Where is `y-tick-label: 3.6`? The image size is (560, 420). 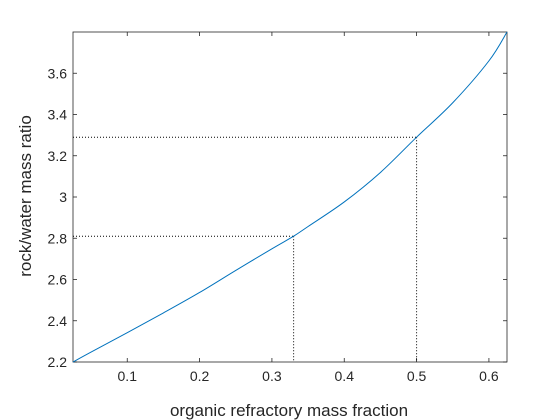 y-tick-label: 3.6 is located at coordinates (58, 73).